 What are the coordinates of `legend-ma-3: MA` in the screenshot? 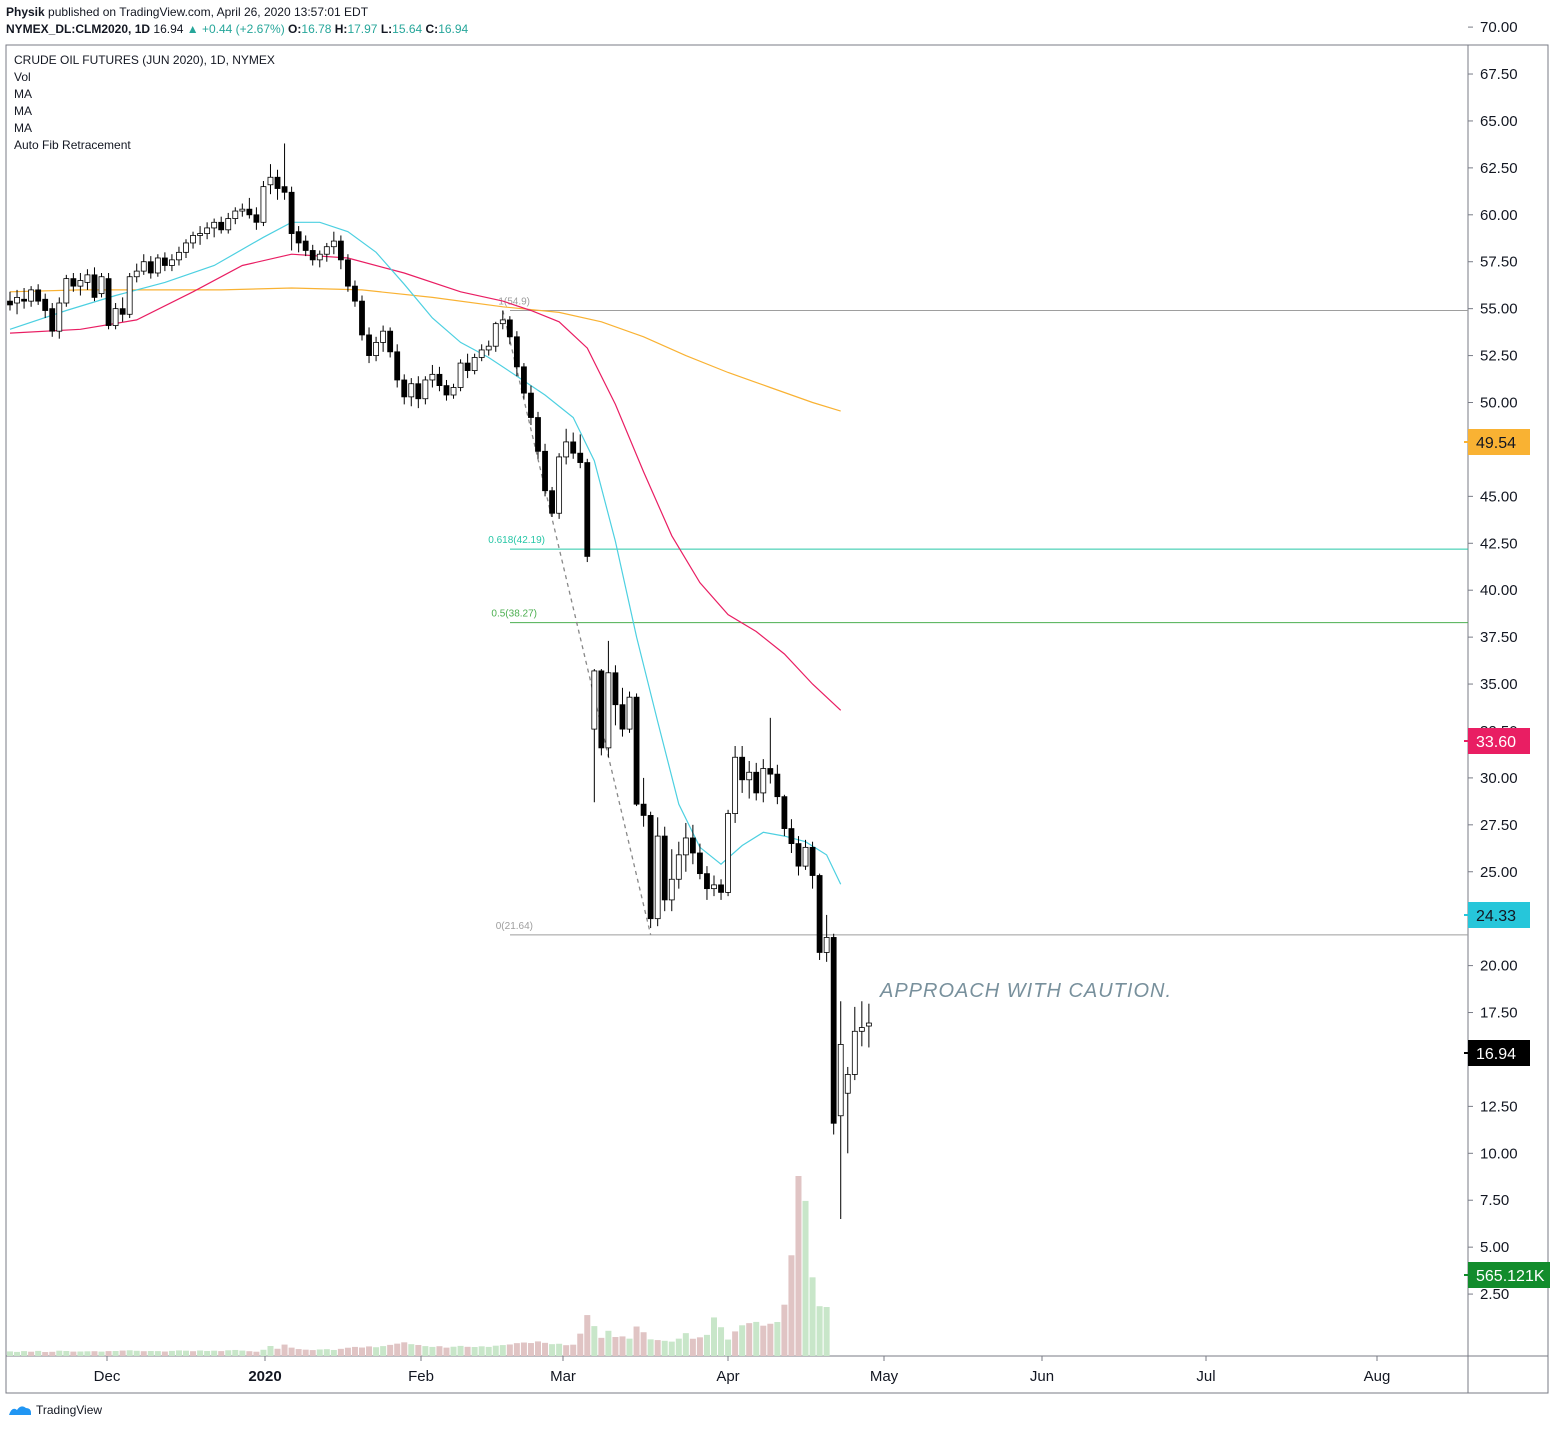 It's located at (23, 128).